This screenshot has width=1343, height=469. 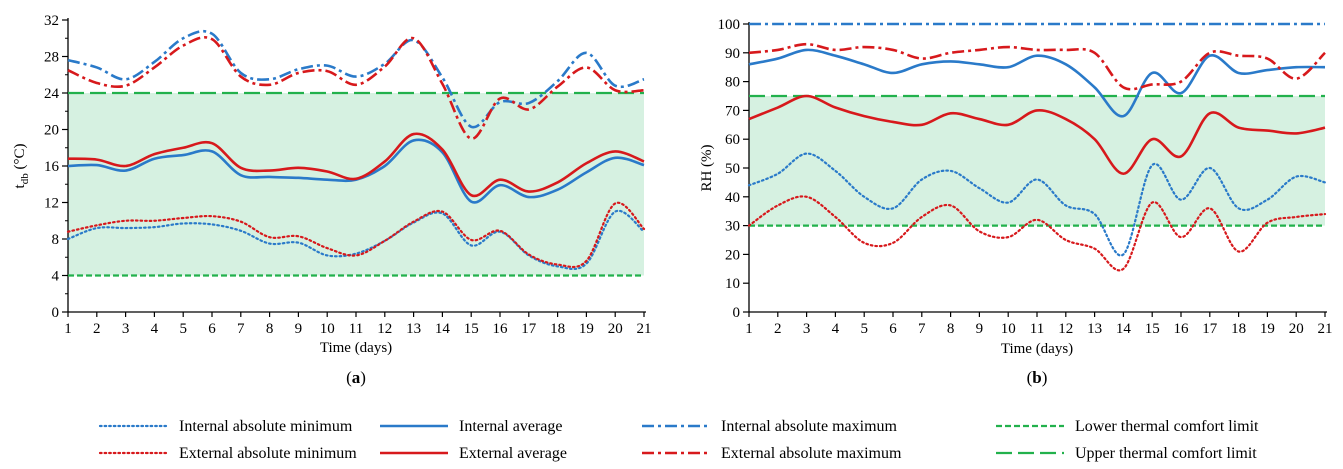 I want to click on y-tick-label: 4, so click(x=56, y=277).